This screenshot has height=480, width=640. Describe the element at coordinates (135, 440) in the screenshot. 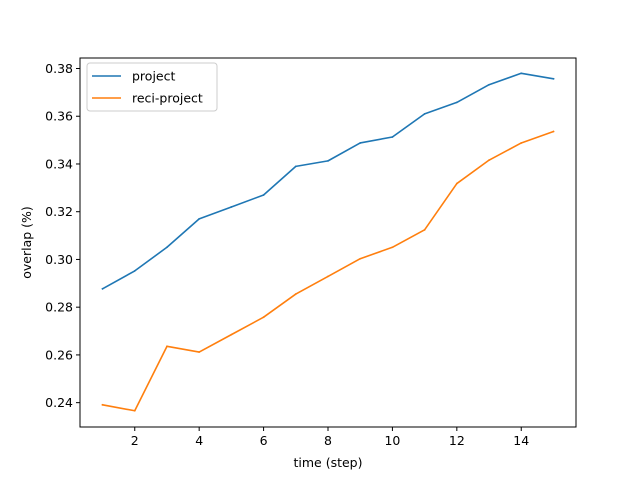

I see `x-tick-label: 2` at that location.